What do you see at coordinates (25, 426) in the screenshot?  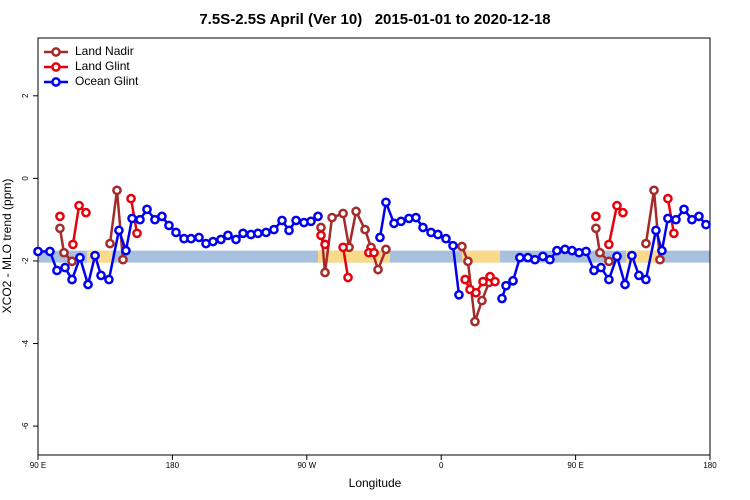 I see `y-tick-label: -6` at bounding box center [25, 426].